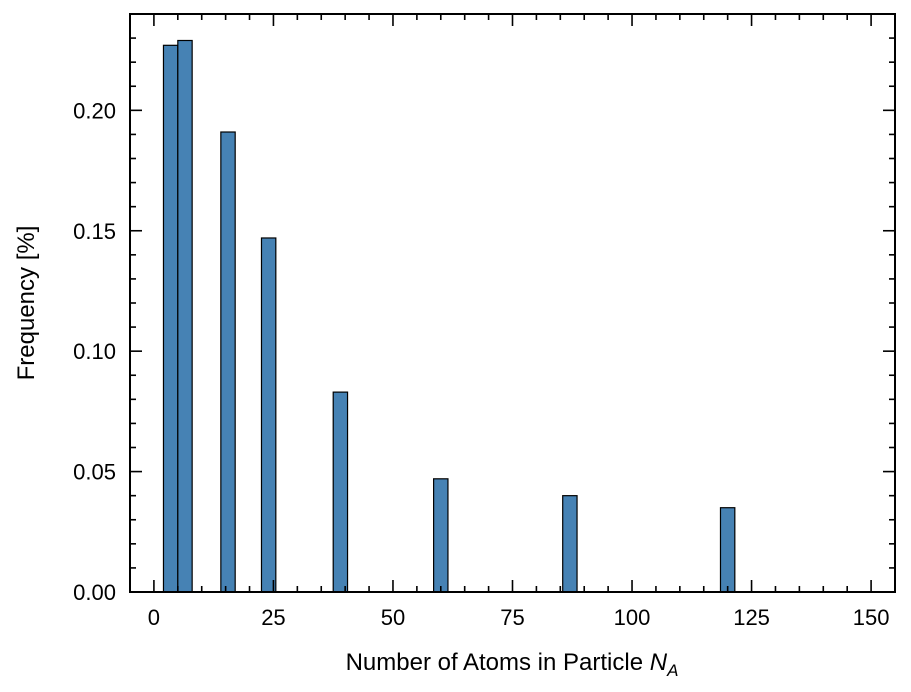 The width and height of the screenshot is (911, 692). Describe the element at coordinates (512, 617) in the screenshot. I see `x-tick-label: 75` at that location.